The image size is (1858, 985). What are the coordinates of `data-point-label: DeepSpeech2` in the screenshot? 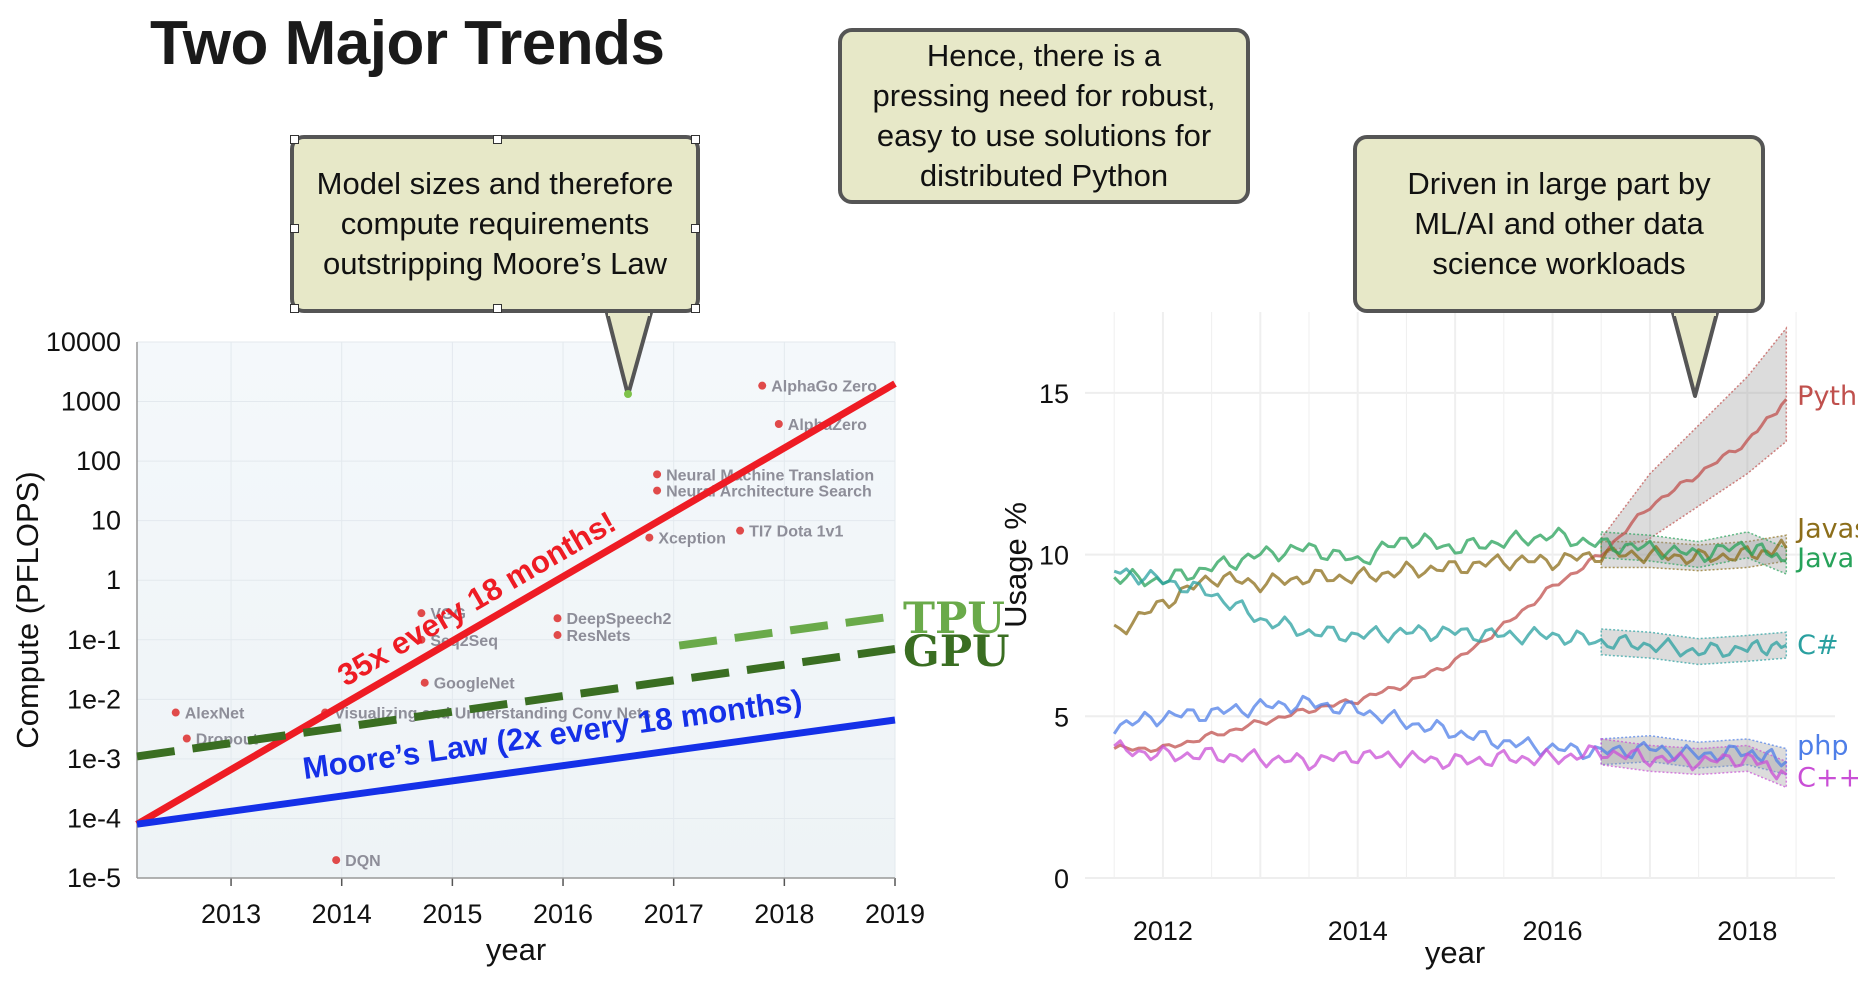 It's located at (618, 619).